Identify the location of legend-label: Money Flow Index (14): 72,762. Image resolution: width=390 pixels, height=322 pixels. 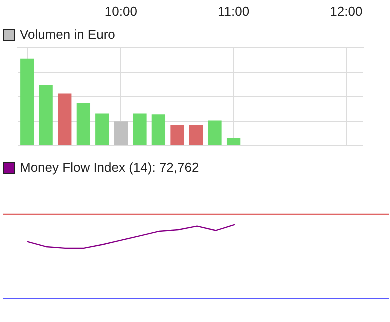
(110, 167).